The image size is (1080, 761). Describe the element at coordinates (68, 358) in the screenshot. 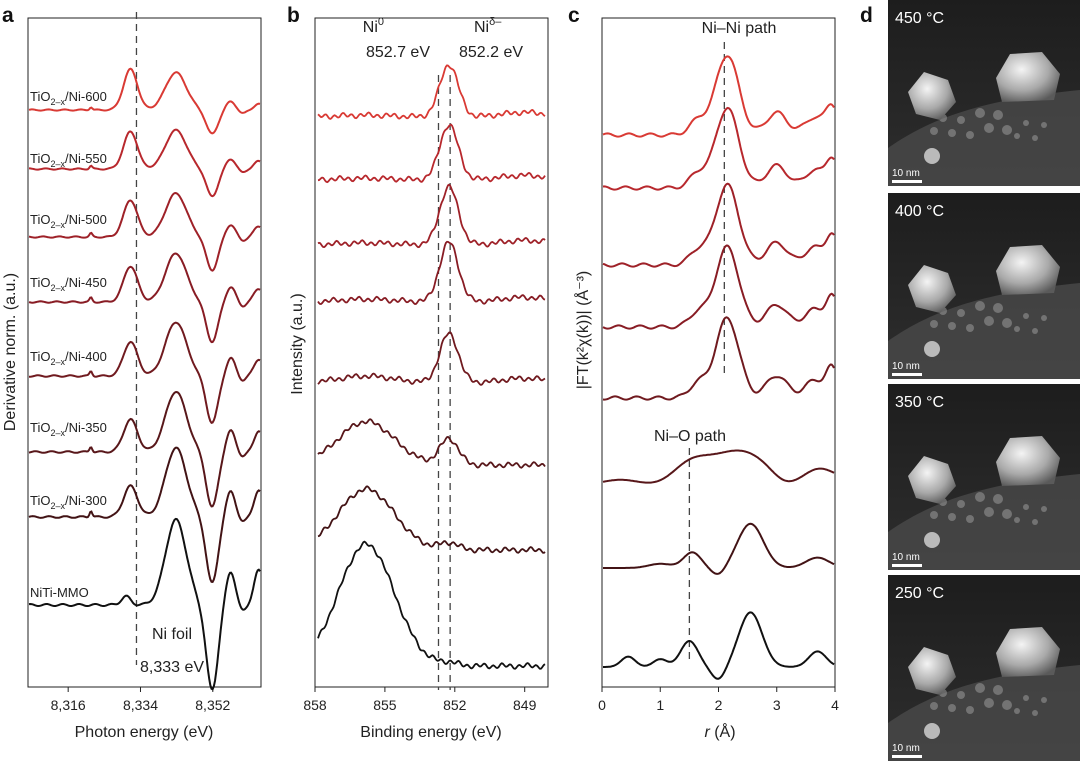

I see `series-label-a-5: TiO2–x/Ni-400` at that location.